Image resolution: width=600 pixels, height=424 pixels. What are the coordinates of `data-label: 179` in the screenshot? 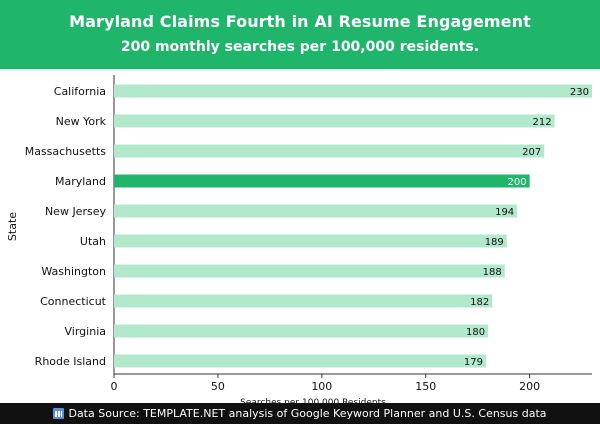 It's located at (473, 362).